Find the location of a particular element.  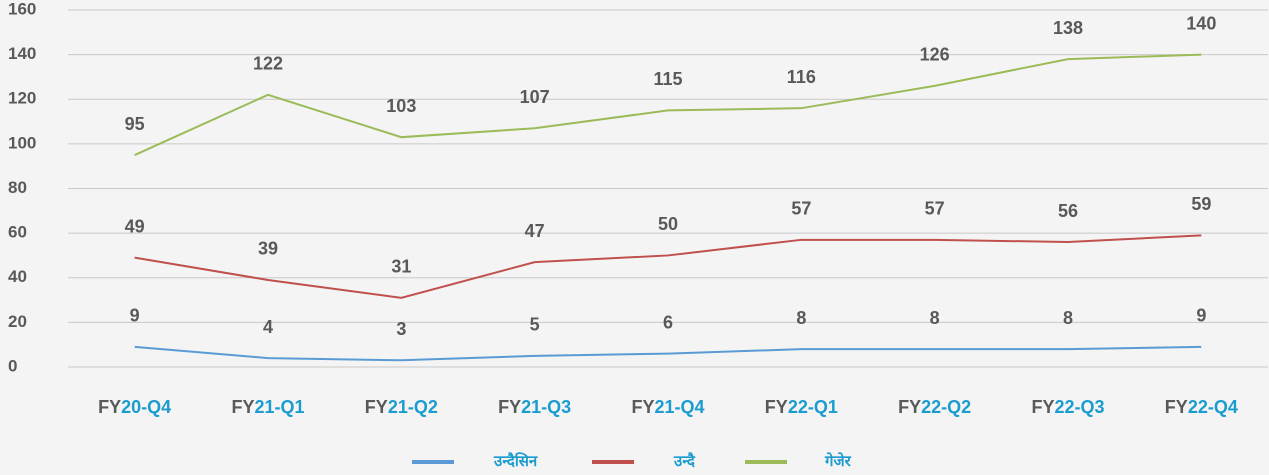

y-tick-label: 140 is located at coordinates (22, 53).